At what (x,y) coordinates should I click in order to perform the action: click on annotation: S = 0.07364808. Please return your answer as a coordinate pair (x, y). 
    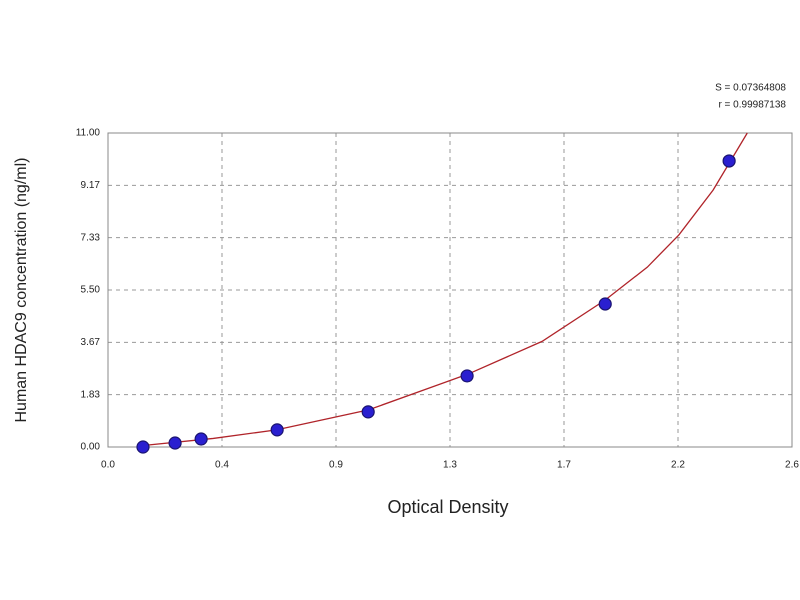
    Looking at the image, I should click on (750, 88).